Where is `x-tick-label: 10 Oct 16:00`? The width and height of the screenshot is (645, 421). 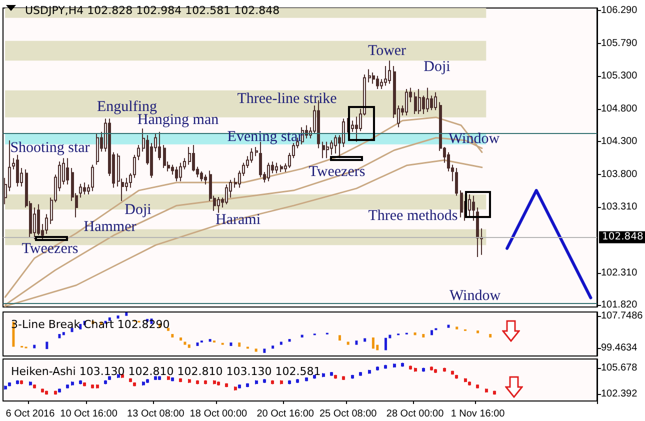 x-tick-label: 10 Oct 16:00 is located at coordinates (89, 414).